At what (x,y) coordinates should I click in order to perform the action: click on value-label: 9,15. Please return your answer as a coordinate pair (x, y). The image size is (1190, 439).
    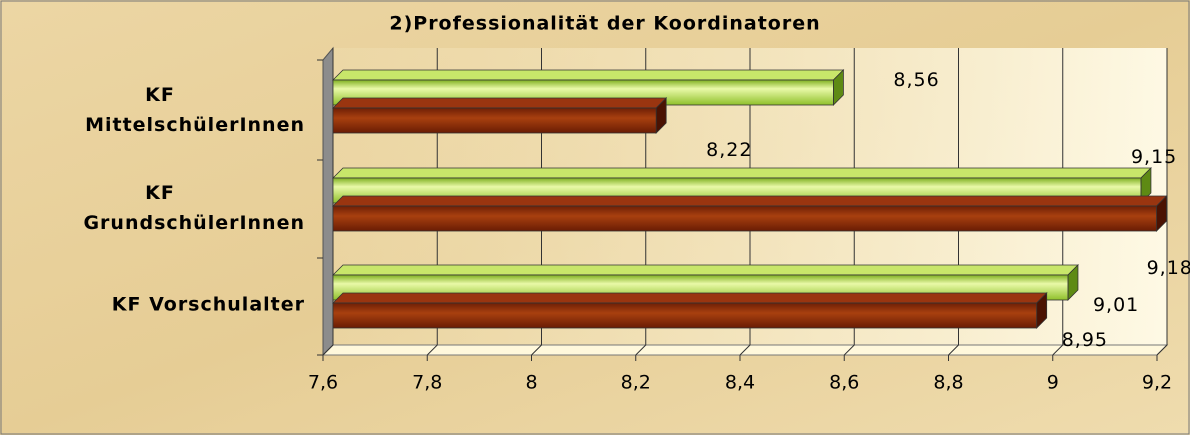
    Looking at the image, I should click on (1154, 157).